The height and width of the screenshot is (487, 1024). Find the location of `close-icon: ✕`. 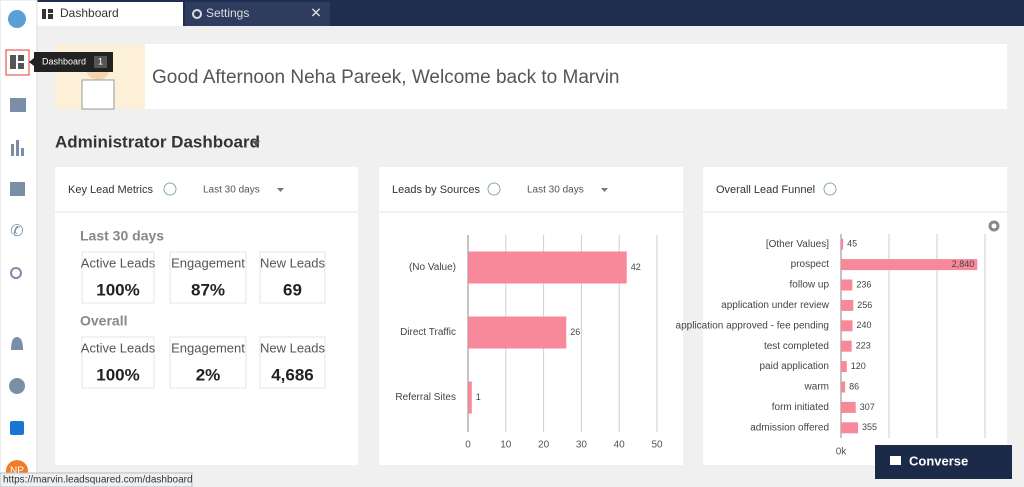

close-icon: ✕ is located at coordinates (316, 13).